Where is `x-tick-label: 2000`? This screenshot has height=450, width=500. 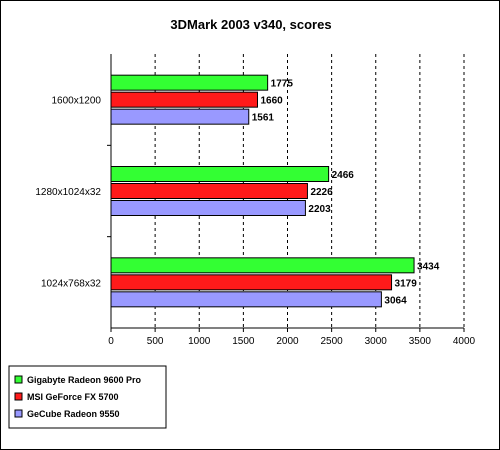 x-tick-label: 2000 is located at coordinates (287, 341).